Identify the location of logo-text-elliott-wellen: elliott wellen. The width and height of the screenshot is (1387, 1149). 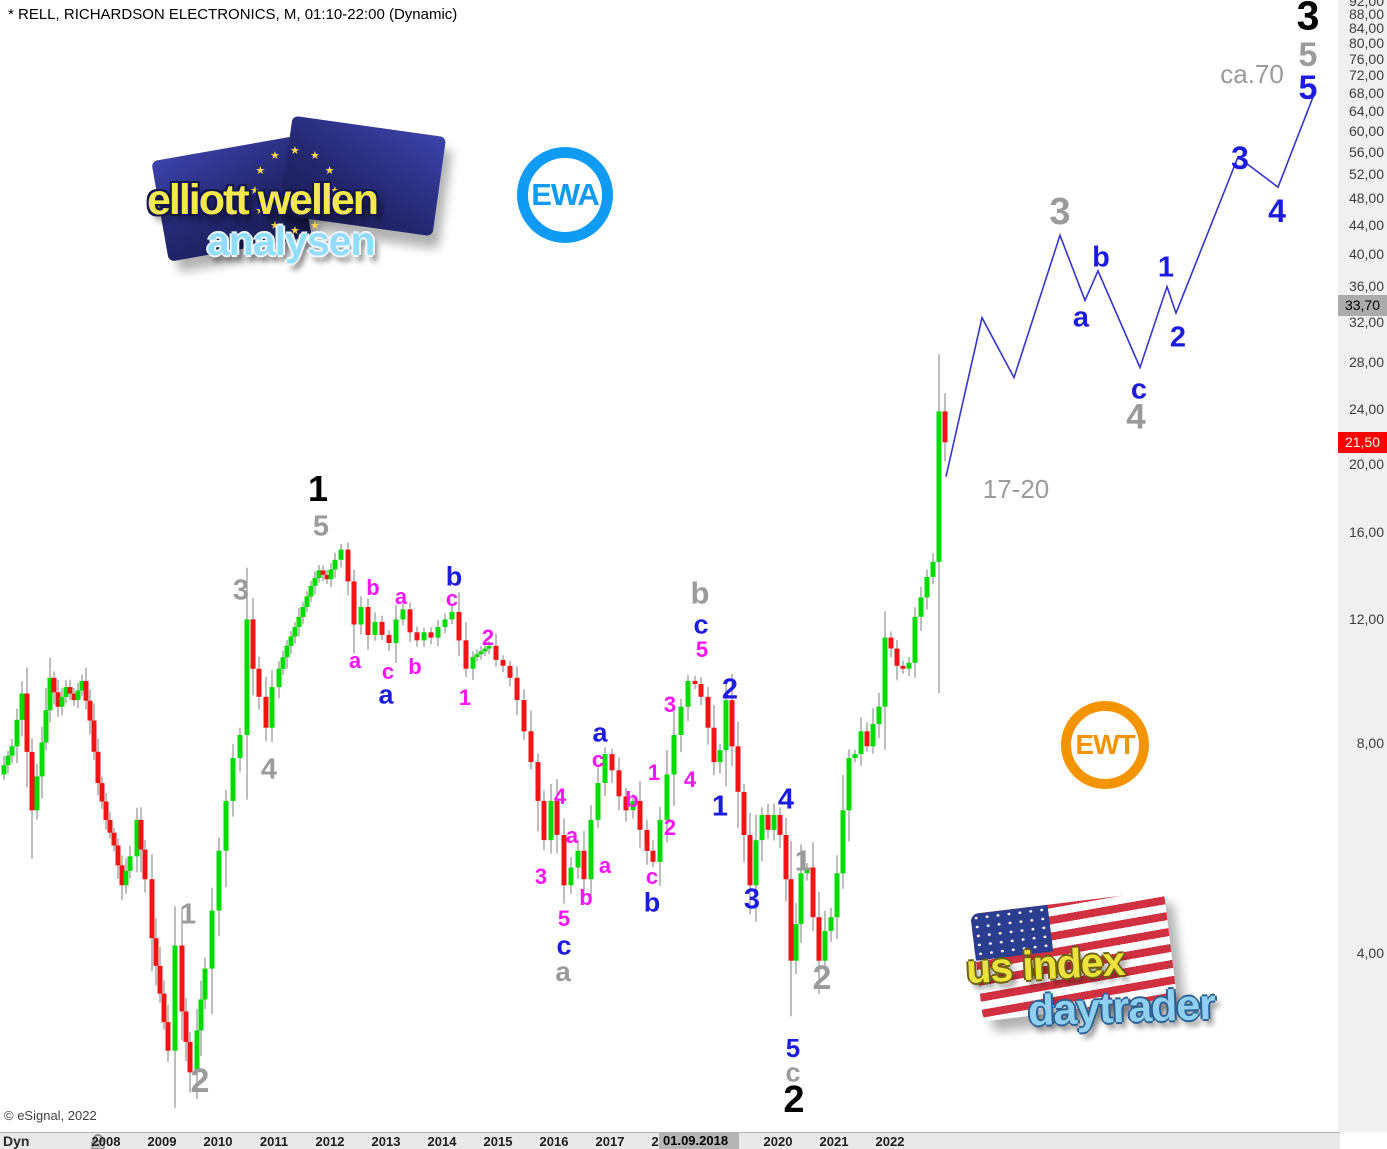
(263, 200).